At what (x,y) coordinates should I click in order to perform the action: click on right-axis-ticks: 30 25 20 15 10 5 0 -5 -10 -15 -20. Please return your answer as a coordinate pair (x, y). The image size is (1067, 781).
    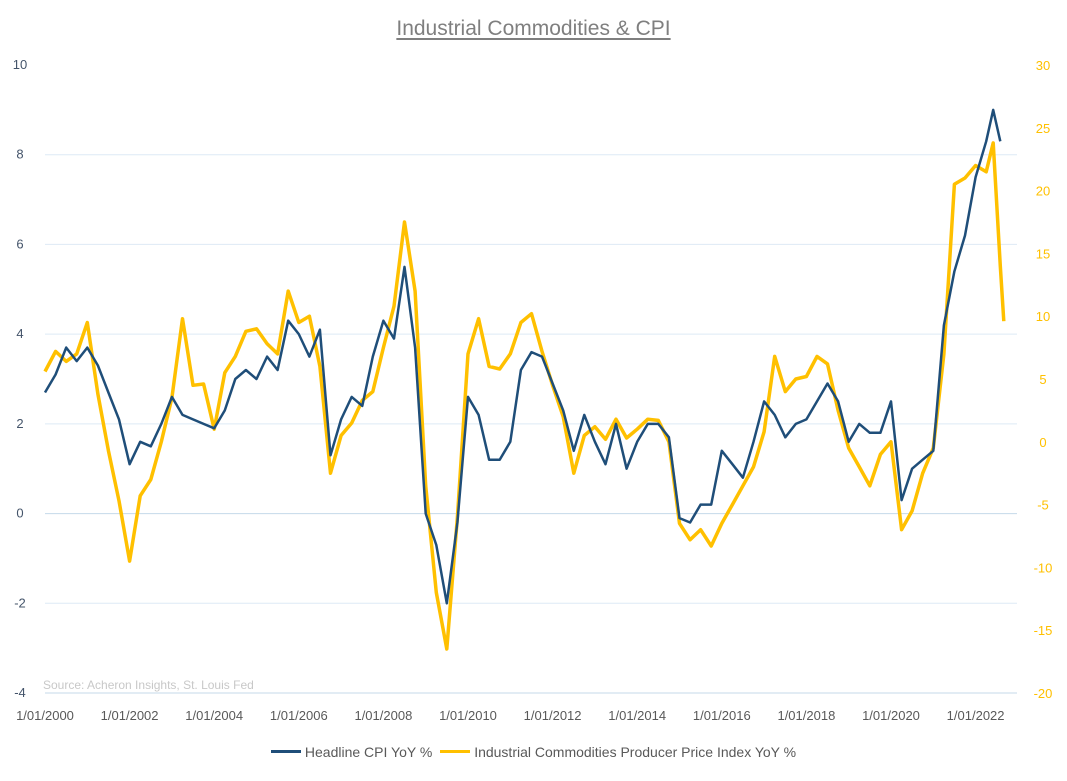
    Looking at the image, I should click on (1043, 379).